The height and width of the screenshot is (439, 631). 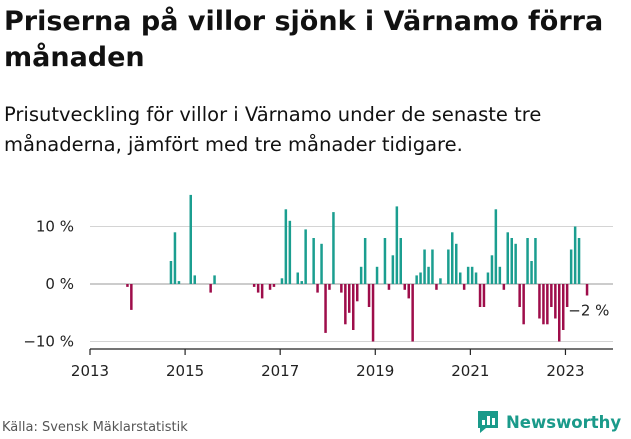 What do you see at coordinates (488, 422) in the screenshot?
I see `newsworthy-logo-icon` at bounding box center [488, 422].